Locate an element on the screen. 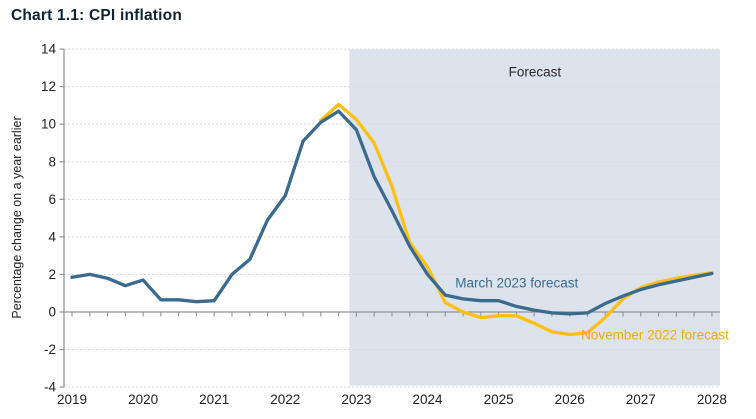  x-tick-label: 2019 is located at coordinates (72, 399).